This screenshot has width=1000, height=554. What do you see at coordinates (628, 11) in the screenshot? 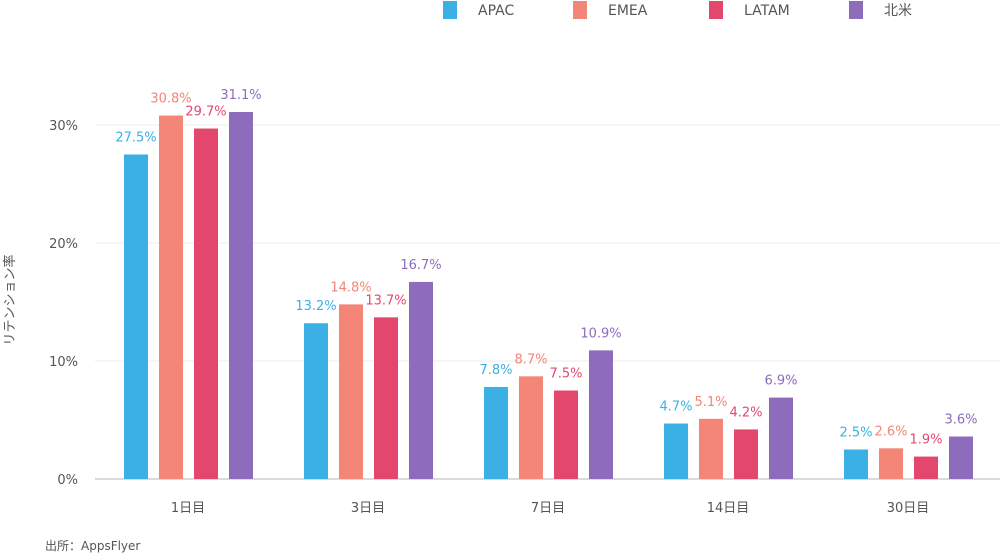
I see `legend-label: EMEA` at bounding box center [628, 11].